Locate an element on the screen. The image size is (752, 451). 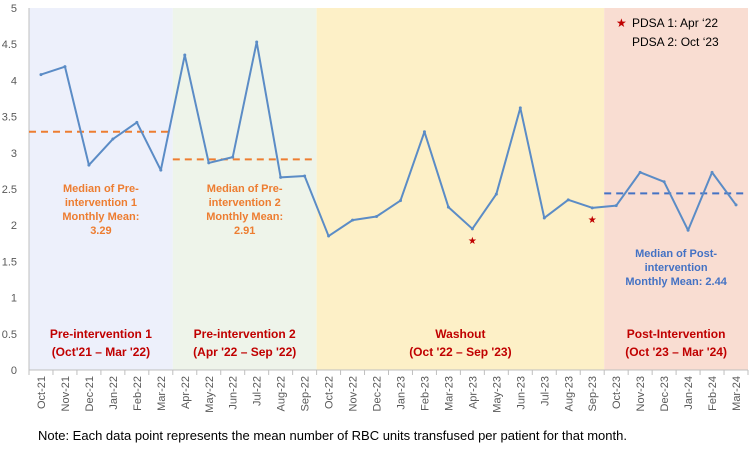
x-tick-label: Aug-23 is located at coordinates (569, 393).